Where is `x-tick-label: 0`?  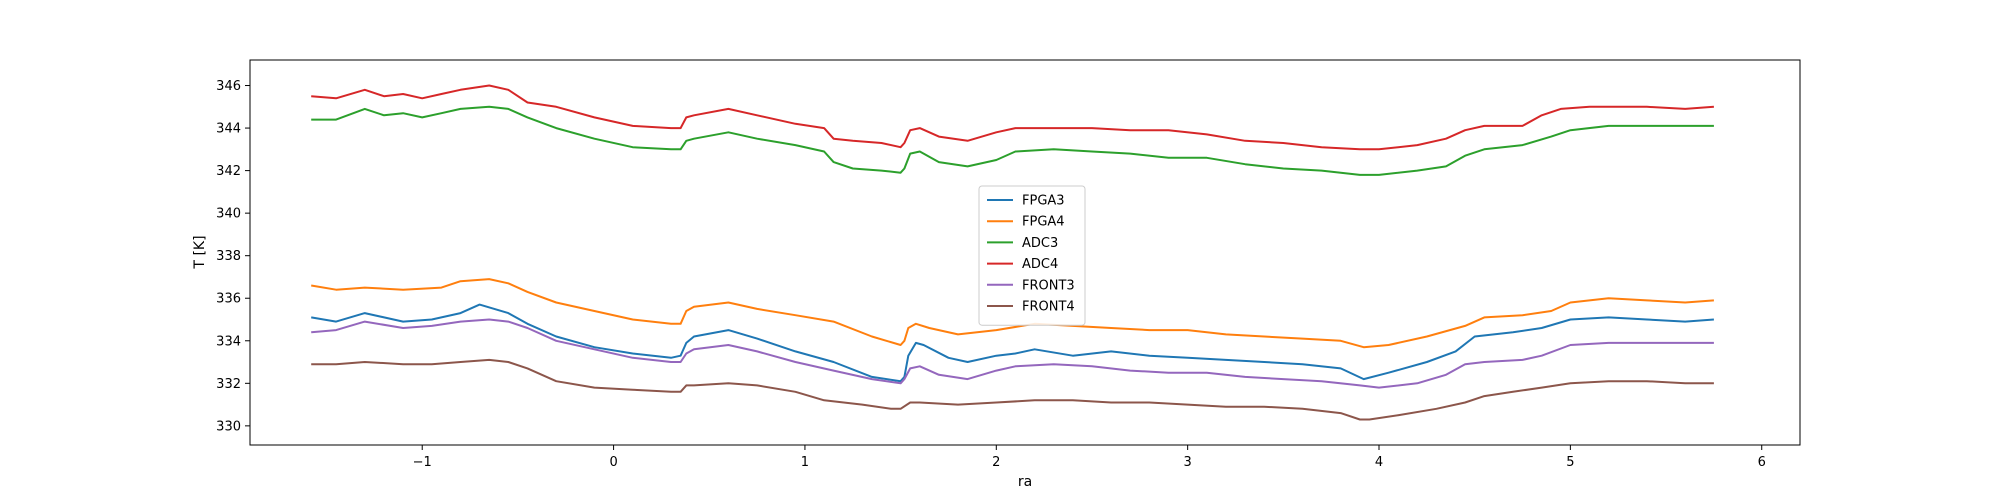
x-tick-label: 0 is located at coordinates (613, 462).